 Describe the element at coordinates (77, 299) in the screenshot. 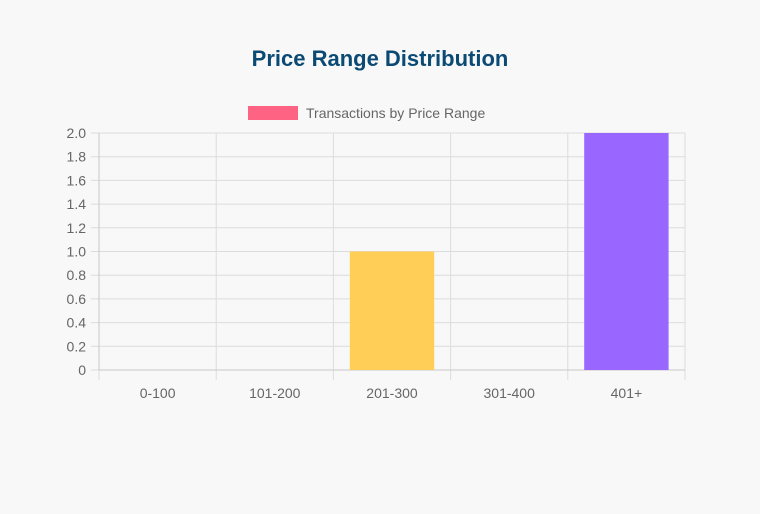

I see `y-tick-label: 0.6` at that location.